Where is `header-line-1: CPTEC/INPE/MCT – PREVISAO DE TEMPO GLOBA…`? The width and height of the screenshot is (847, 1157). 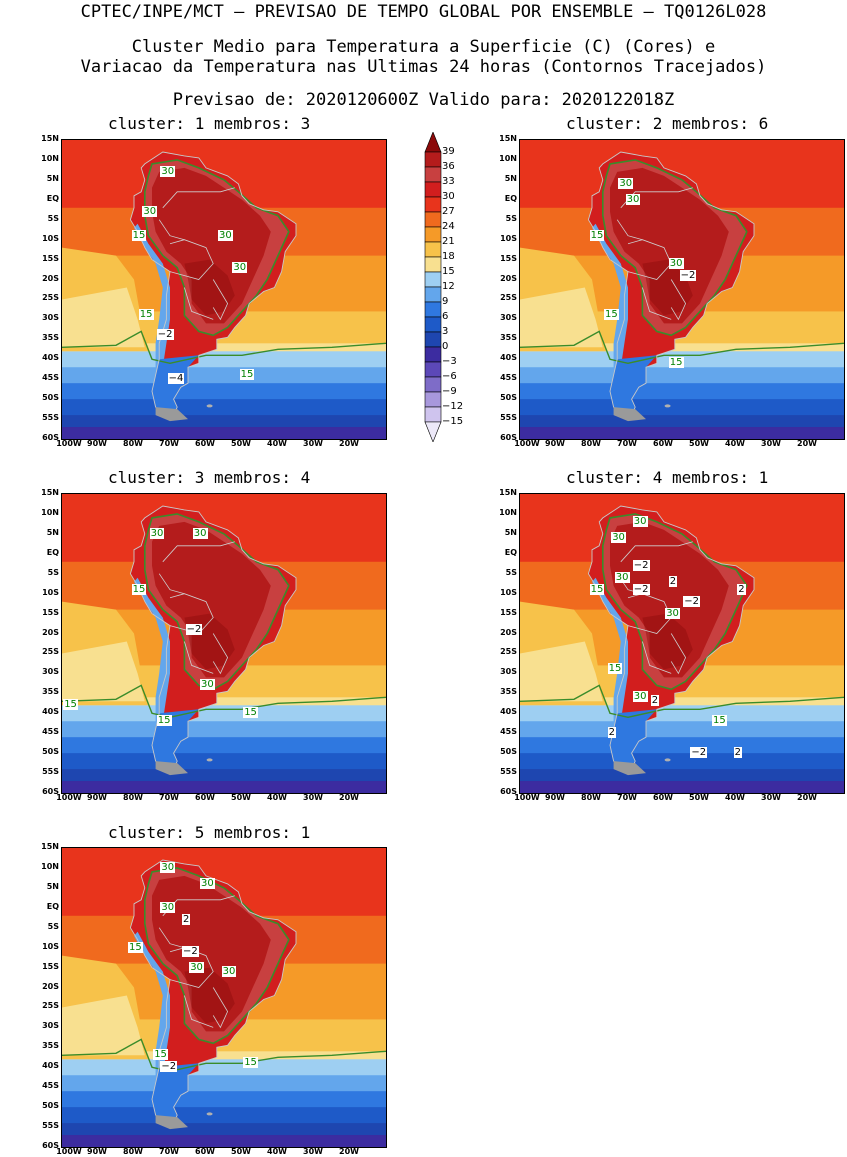
header-line-1: CPTEC/INPE/MCT – PREVISAO DE TEMPO GLOBA… is located at coordinates (423, 12).